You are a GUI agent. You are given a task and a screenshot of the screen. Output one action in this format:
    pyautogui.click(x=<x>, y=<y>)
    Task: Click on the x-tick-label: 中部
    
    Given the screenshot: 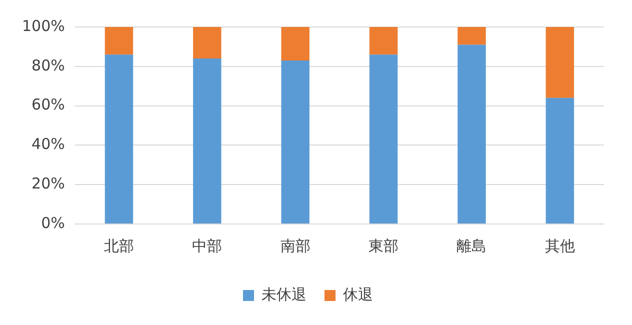 What is the action you would take?
    pyautogui.click(x=207, y=245)
    